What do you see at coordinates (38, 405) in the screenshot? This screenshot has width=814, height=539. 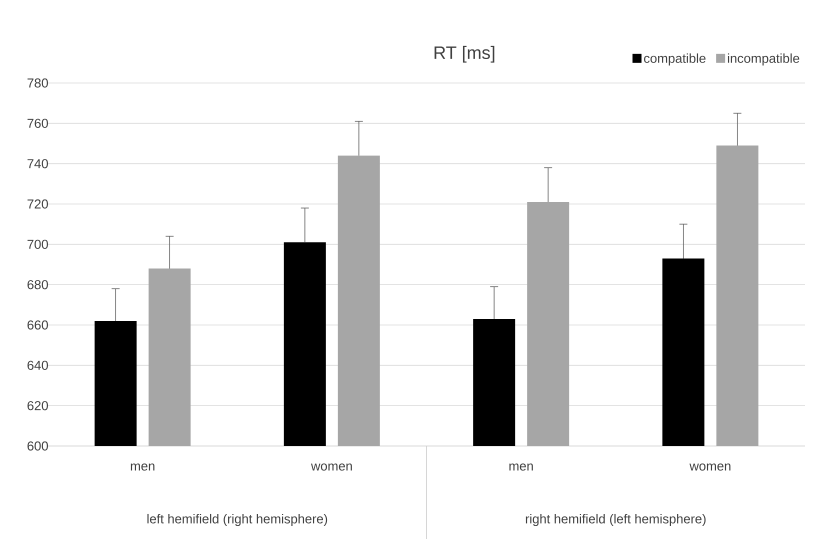 I see `y-tick-label: 620` at bounding box center [38, 405].